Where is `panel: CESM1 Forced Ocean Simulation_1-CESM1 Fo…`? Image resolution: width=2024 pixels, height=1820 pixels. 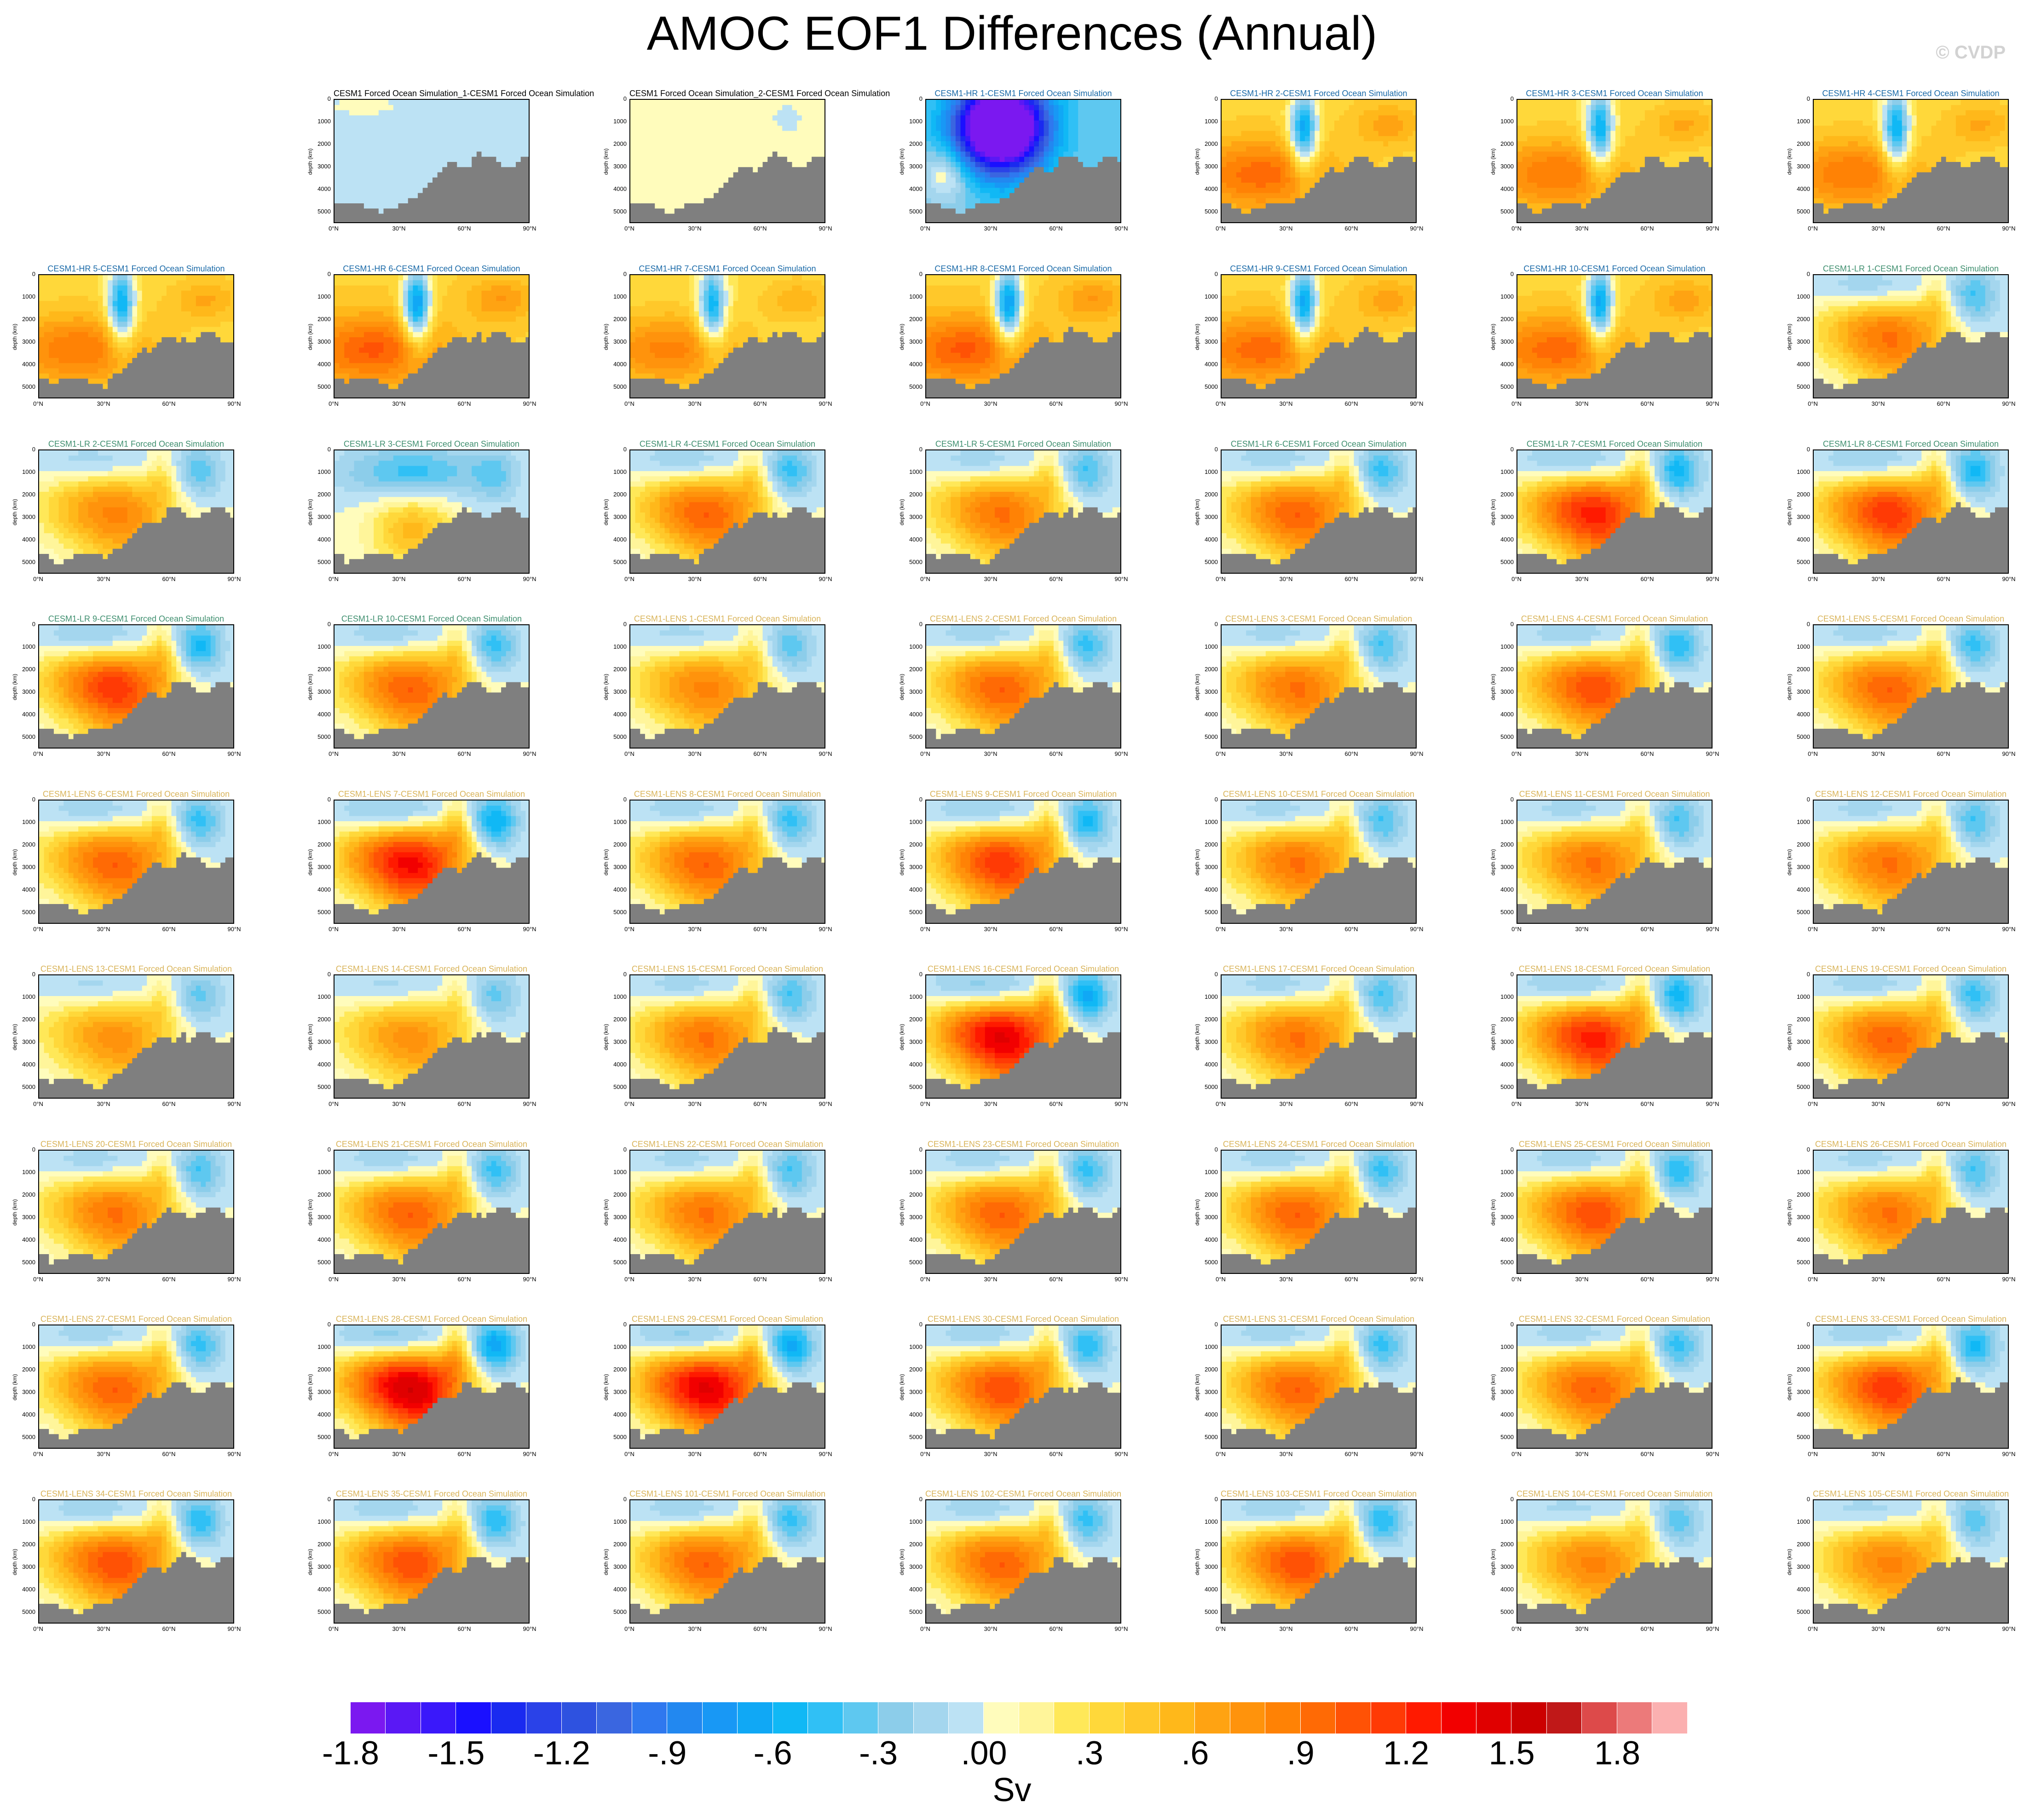
panel: CESM1 Forced Ocean Simulation_1-CESM1 Fo… is located at coordinates (432, 156).